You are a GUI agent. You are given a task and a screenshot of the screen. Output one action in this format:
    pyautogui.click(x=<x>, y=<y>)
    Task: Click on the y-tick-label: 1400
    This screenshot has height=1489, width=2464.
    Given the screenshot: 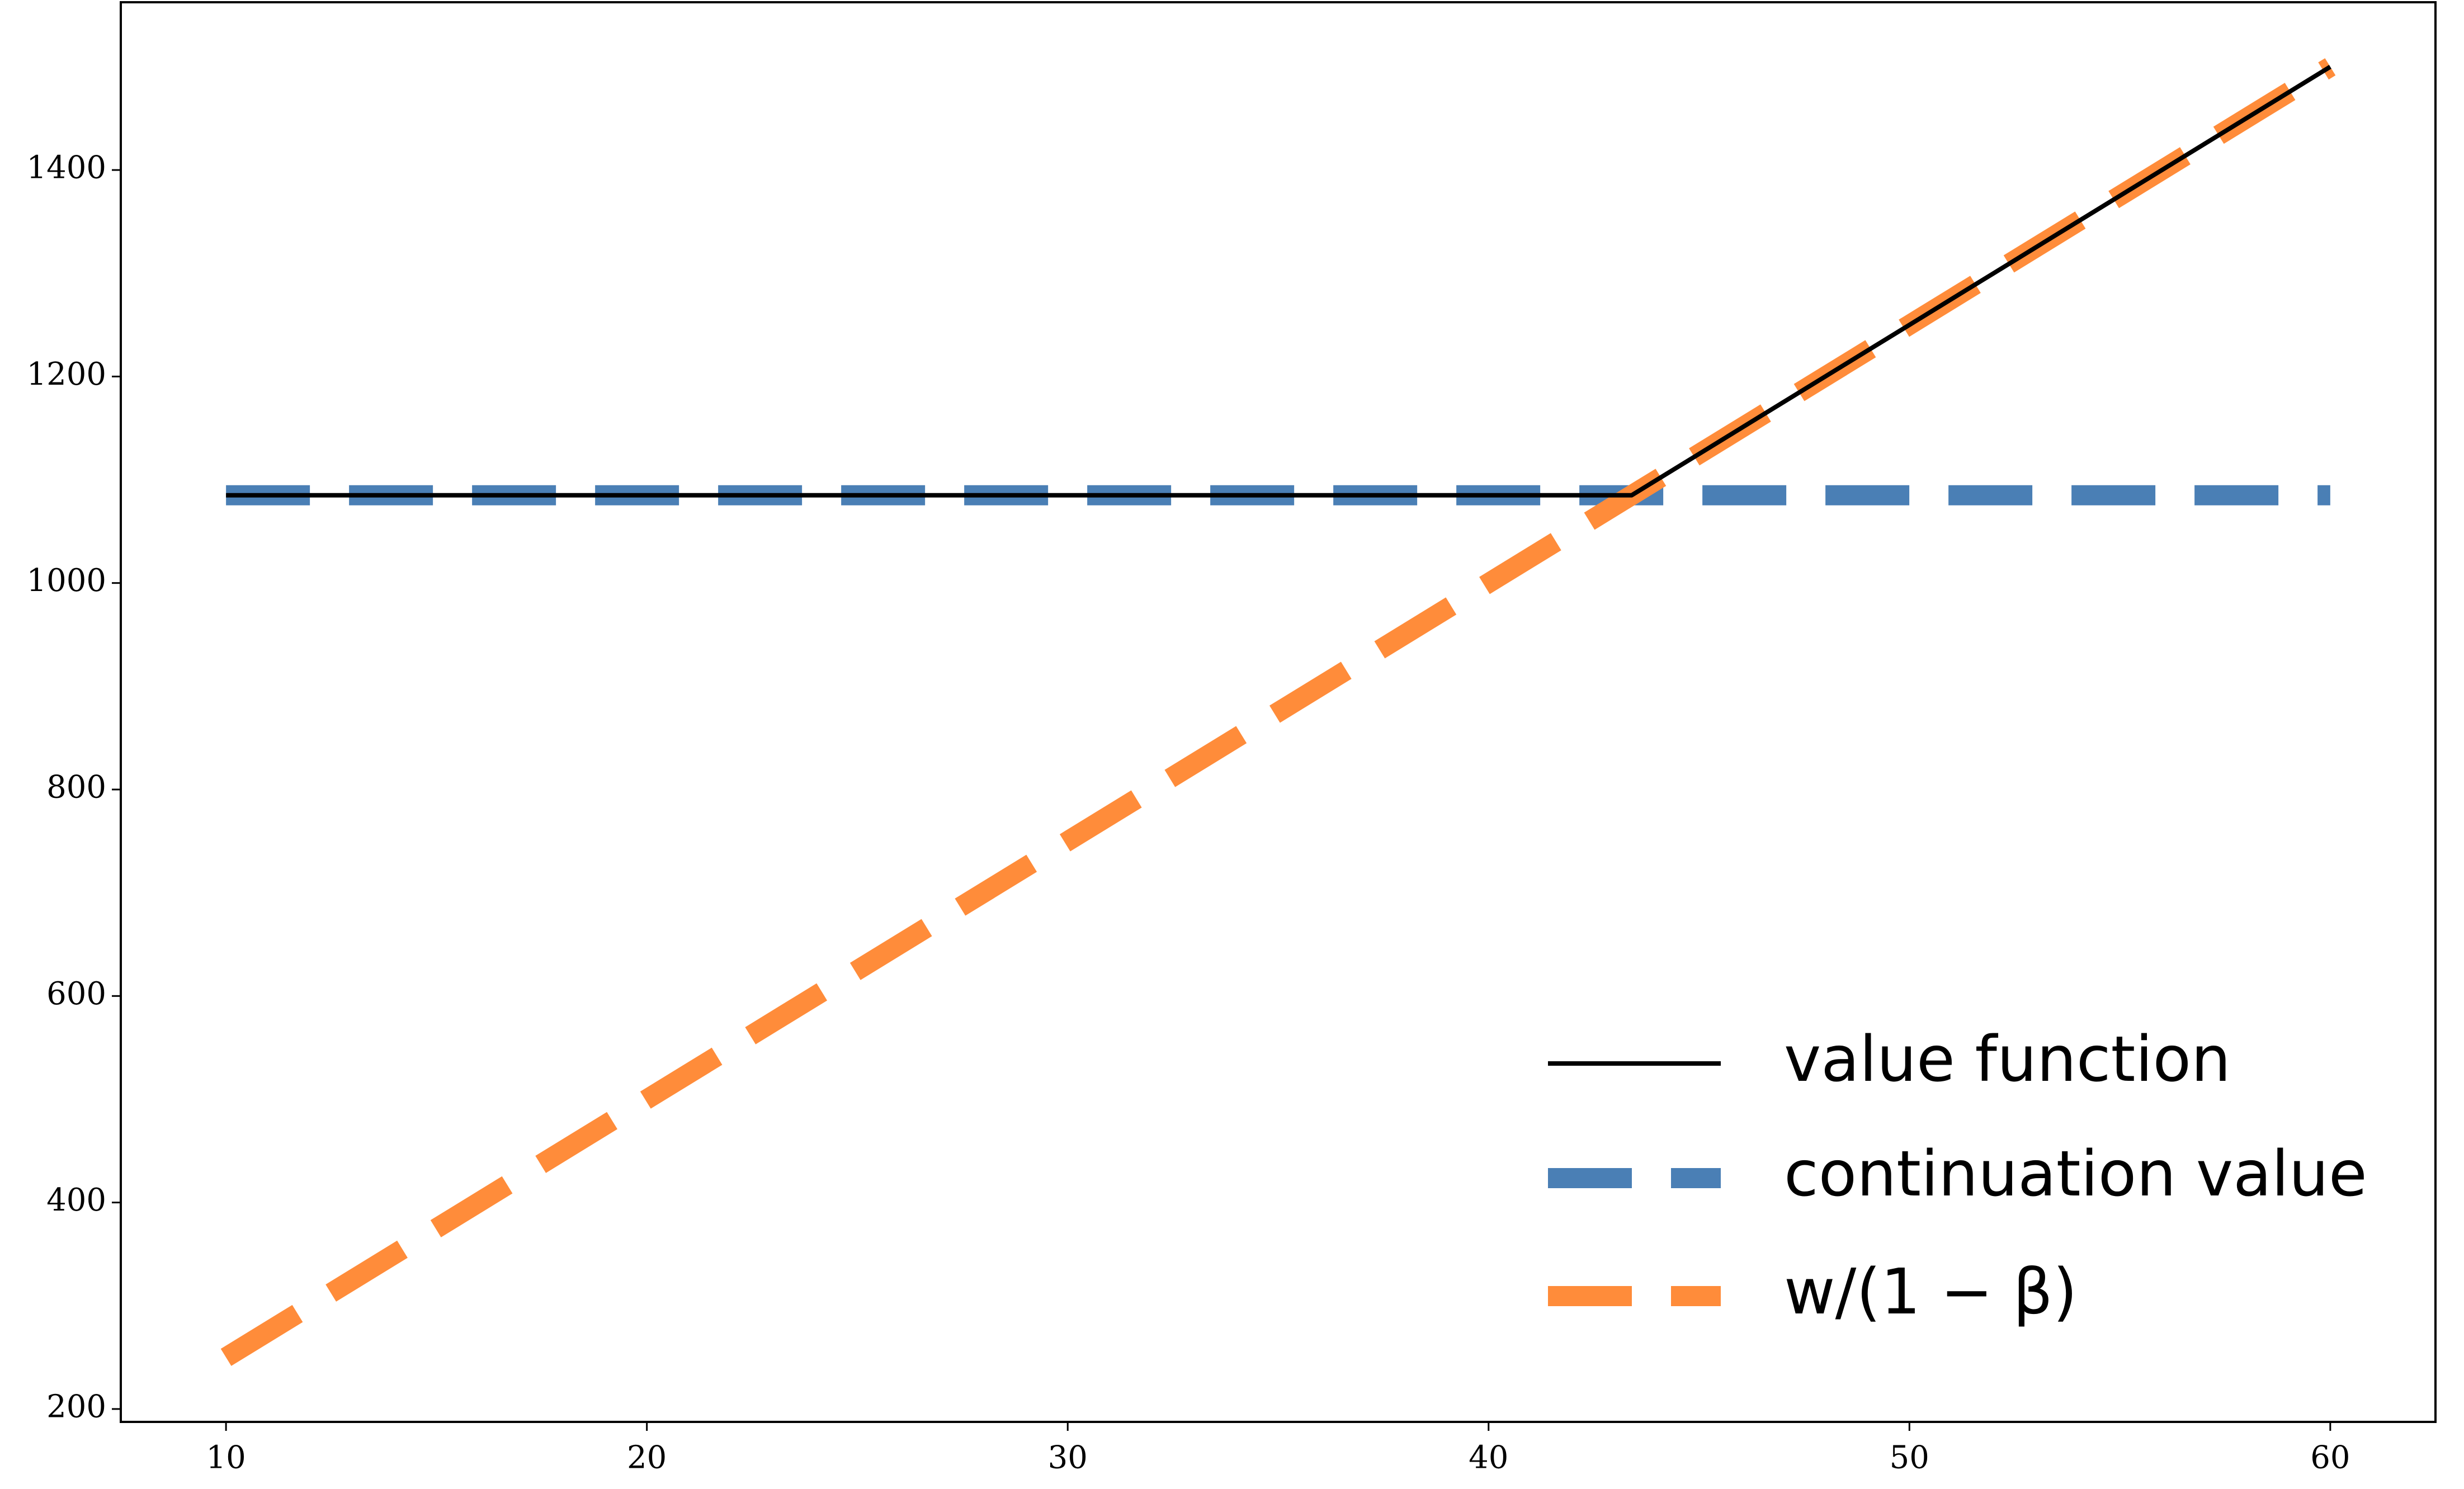 What is the action you would take?
    pyautogui.click(x=66, y=168)
    